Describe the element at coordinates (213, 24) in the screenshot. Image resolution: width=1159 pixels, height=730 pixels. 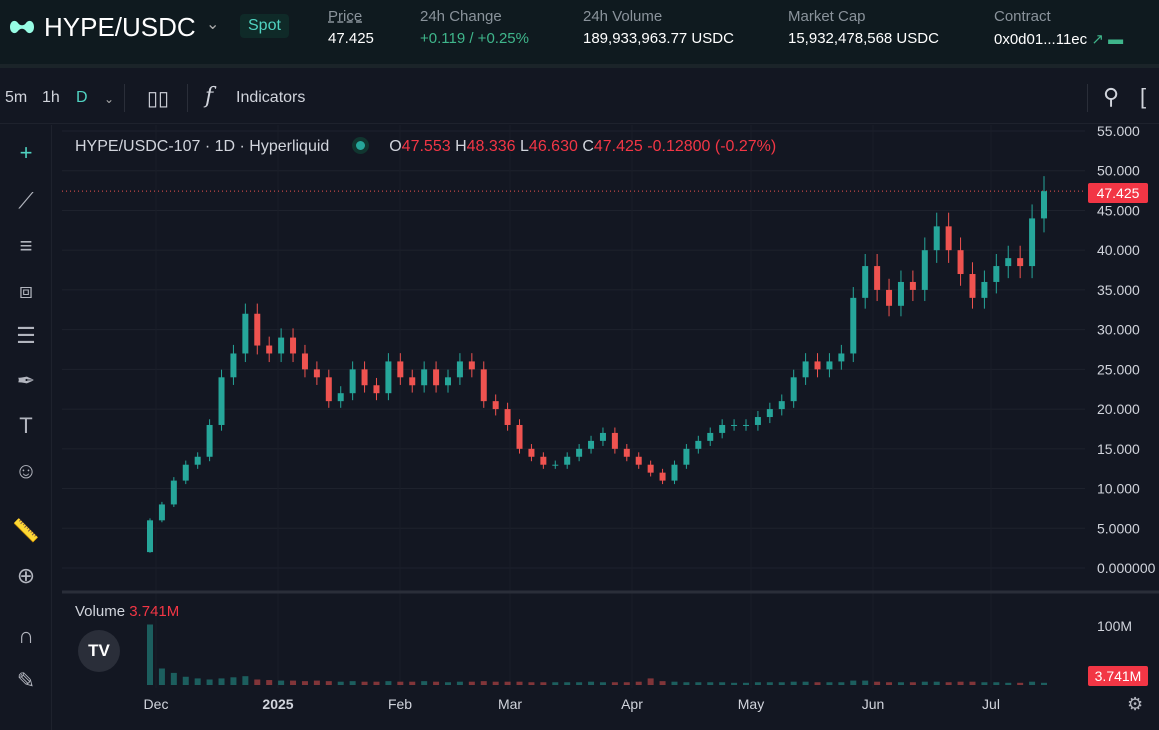
I see `chevron-down-icon: ⌄` at that location.